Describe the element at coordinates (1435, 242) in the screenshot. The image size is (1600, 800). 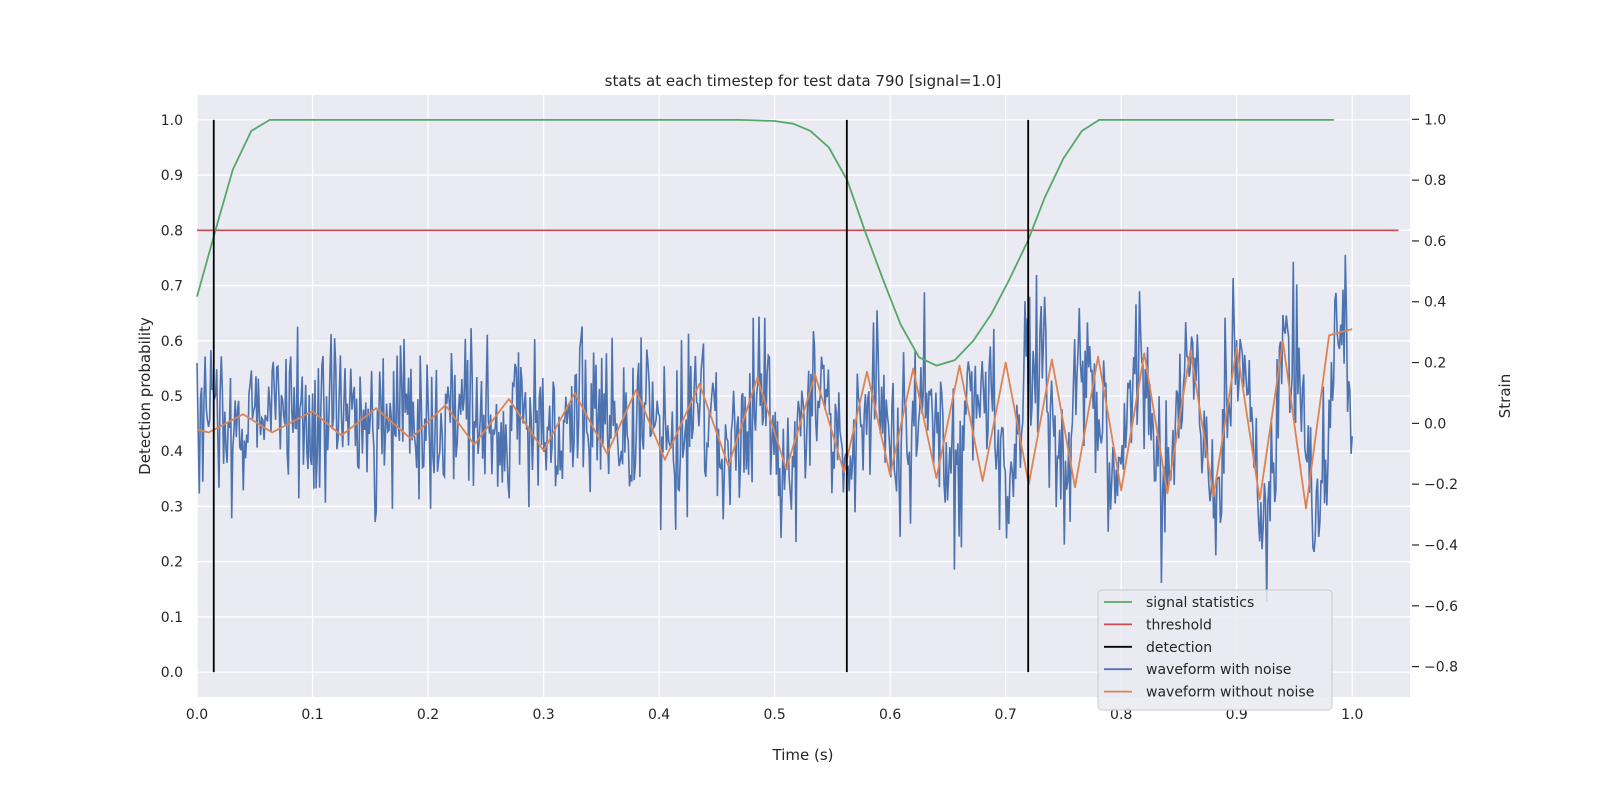
I see `right-y-tick-label: 0.6` at that location.